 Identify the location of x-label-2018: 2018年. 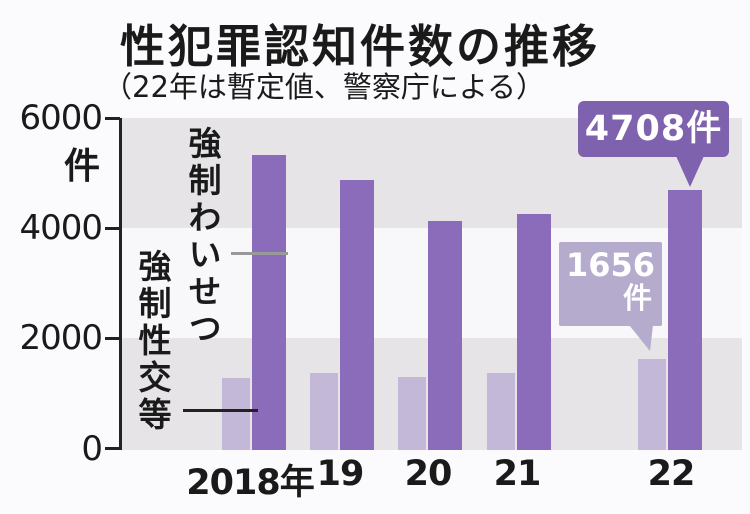
(250, 483).